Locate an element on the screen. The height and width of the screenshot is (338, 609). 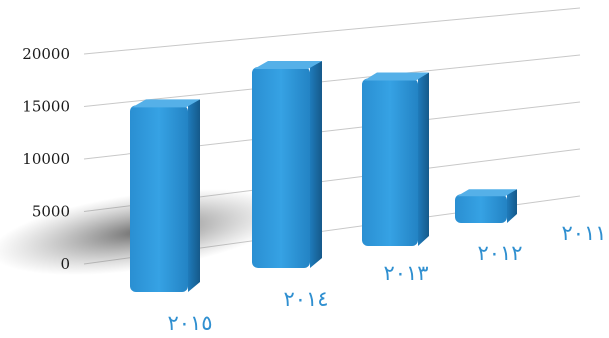
y-tick-label: 20000 is located at coordinates (46, 54).